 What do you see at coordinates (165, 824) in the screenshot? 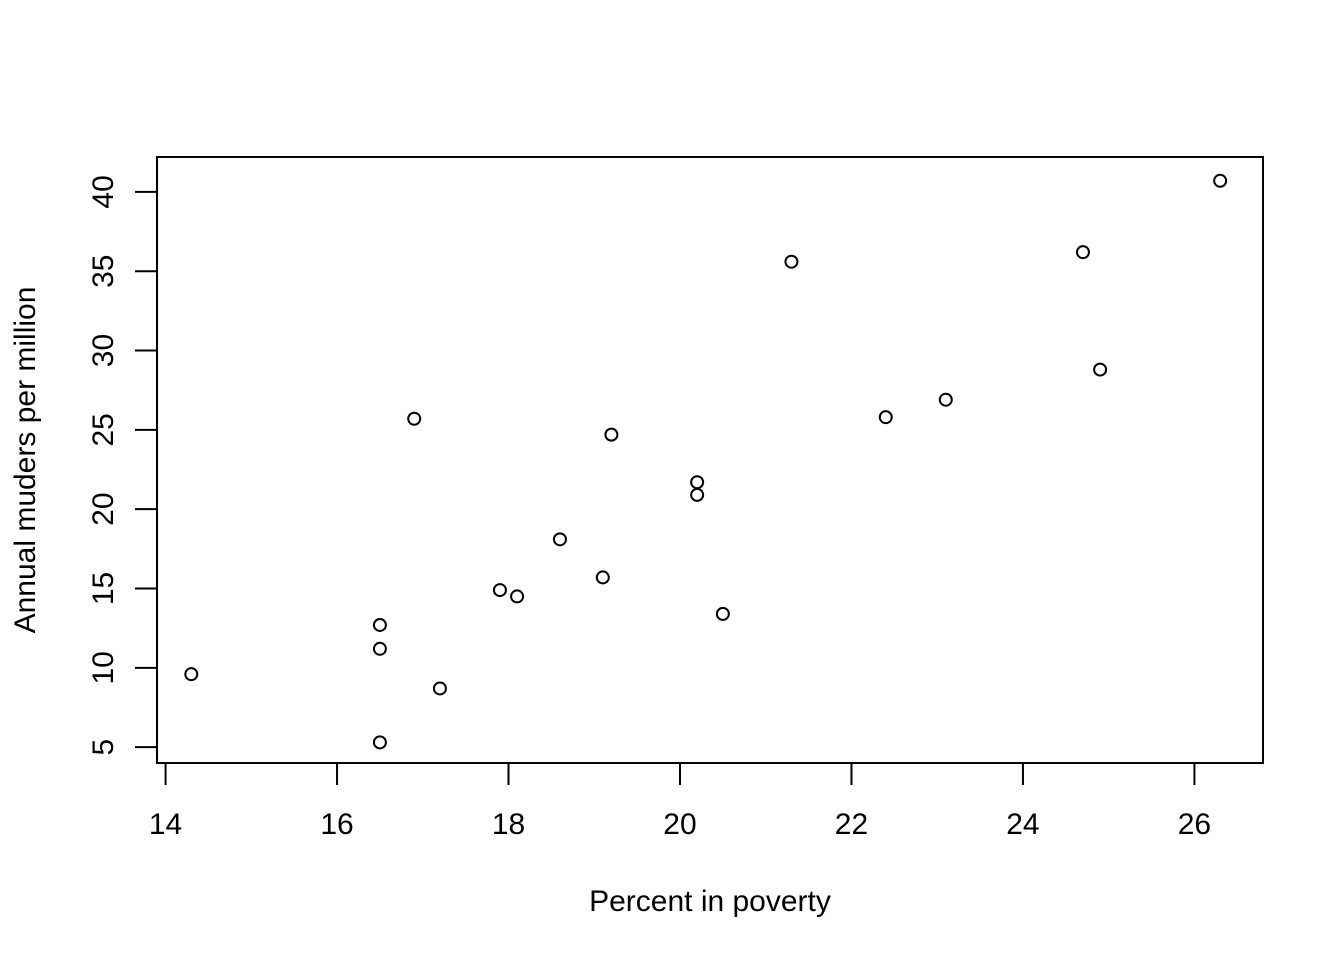
I see `x-tick-label: 14` at bounding box center [165, 824].